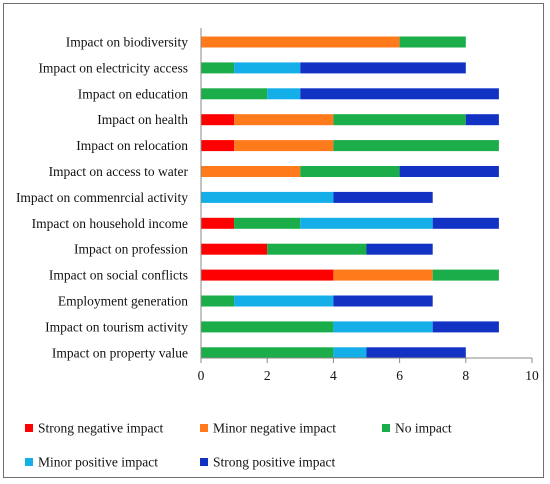 This screenshot has width=550, height=484. Describe the element at coordinates (98, 462) in the screenshot. I see `legend-label: Minor positive impact` at that location.